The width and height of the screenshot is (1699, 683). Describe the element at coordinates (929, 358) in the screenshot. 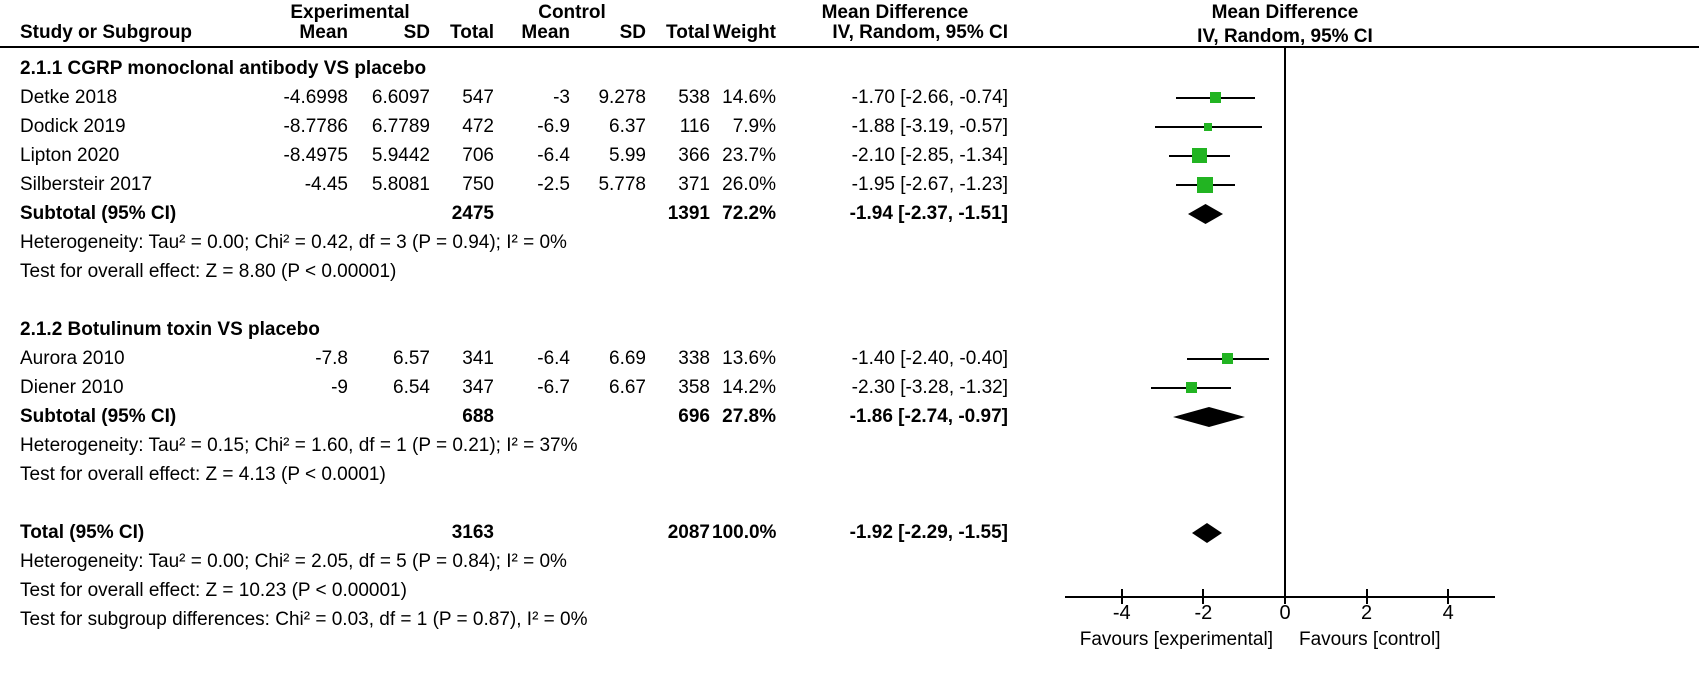

I see `ci-text: -1.40 [-2.40, -0.40]` at that location.